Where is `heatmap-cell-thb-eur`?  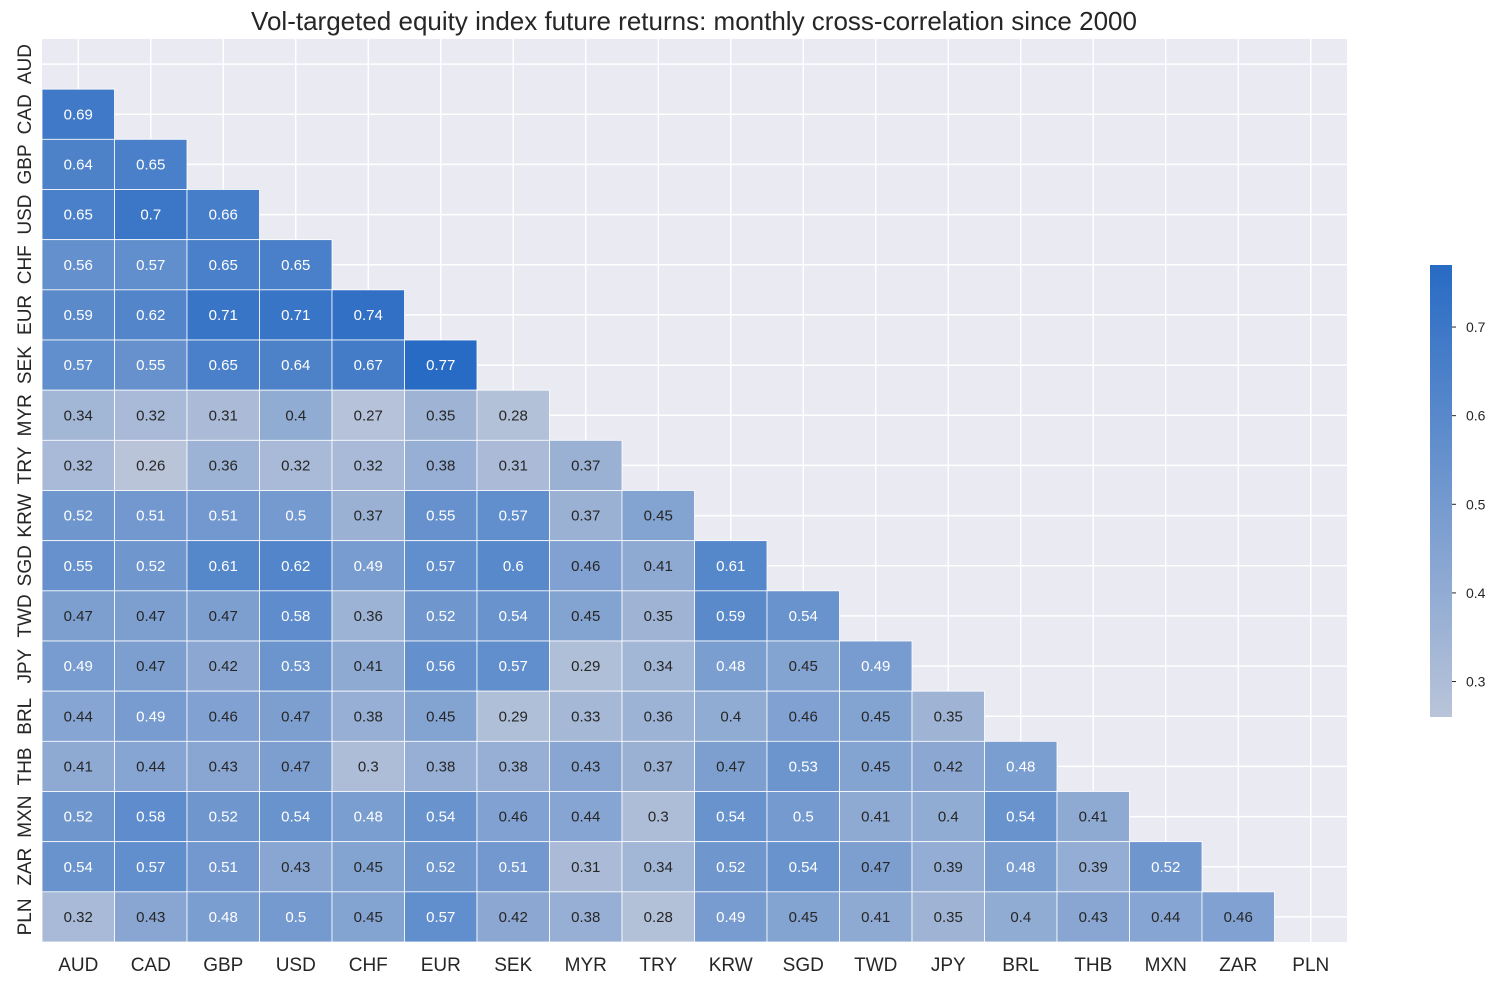
heatmap-cell-thb-eur is located at coordinates (441, 766).